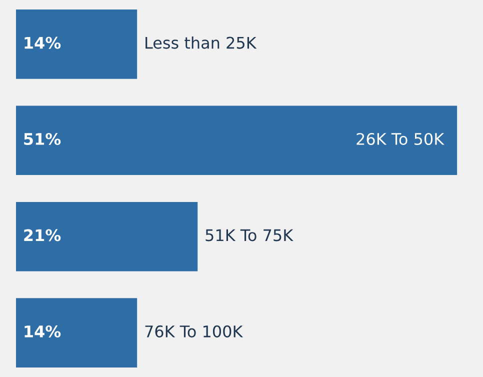 The width and height of the screenshot is (483, 377). What do you see at coordinates (250, 235) in the screenshot?
I see `y-tick-label: 51K To 75K` at bounding box center [250, 235].